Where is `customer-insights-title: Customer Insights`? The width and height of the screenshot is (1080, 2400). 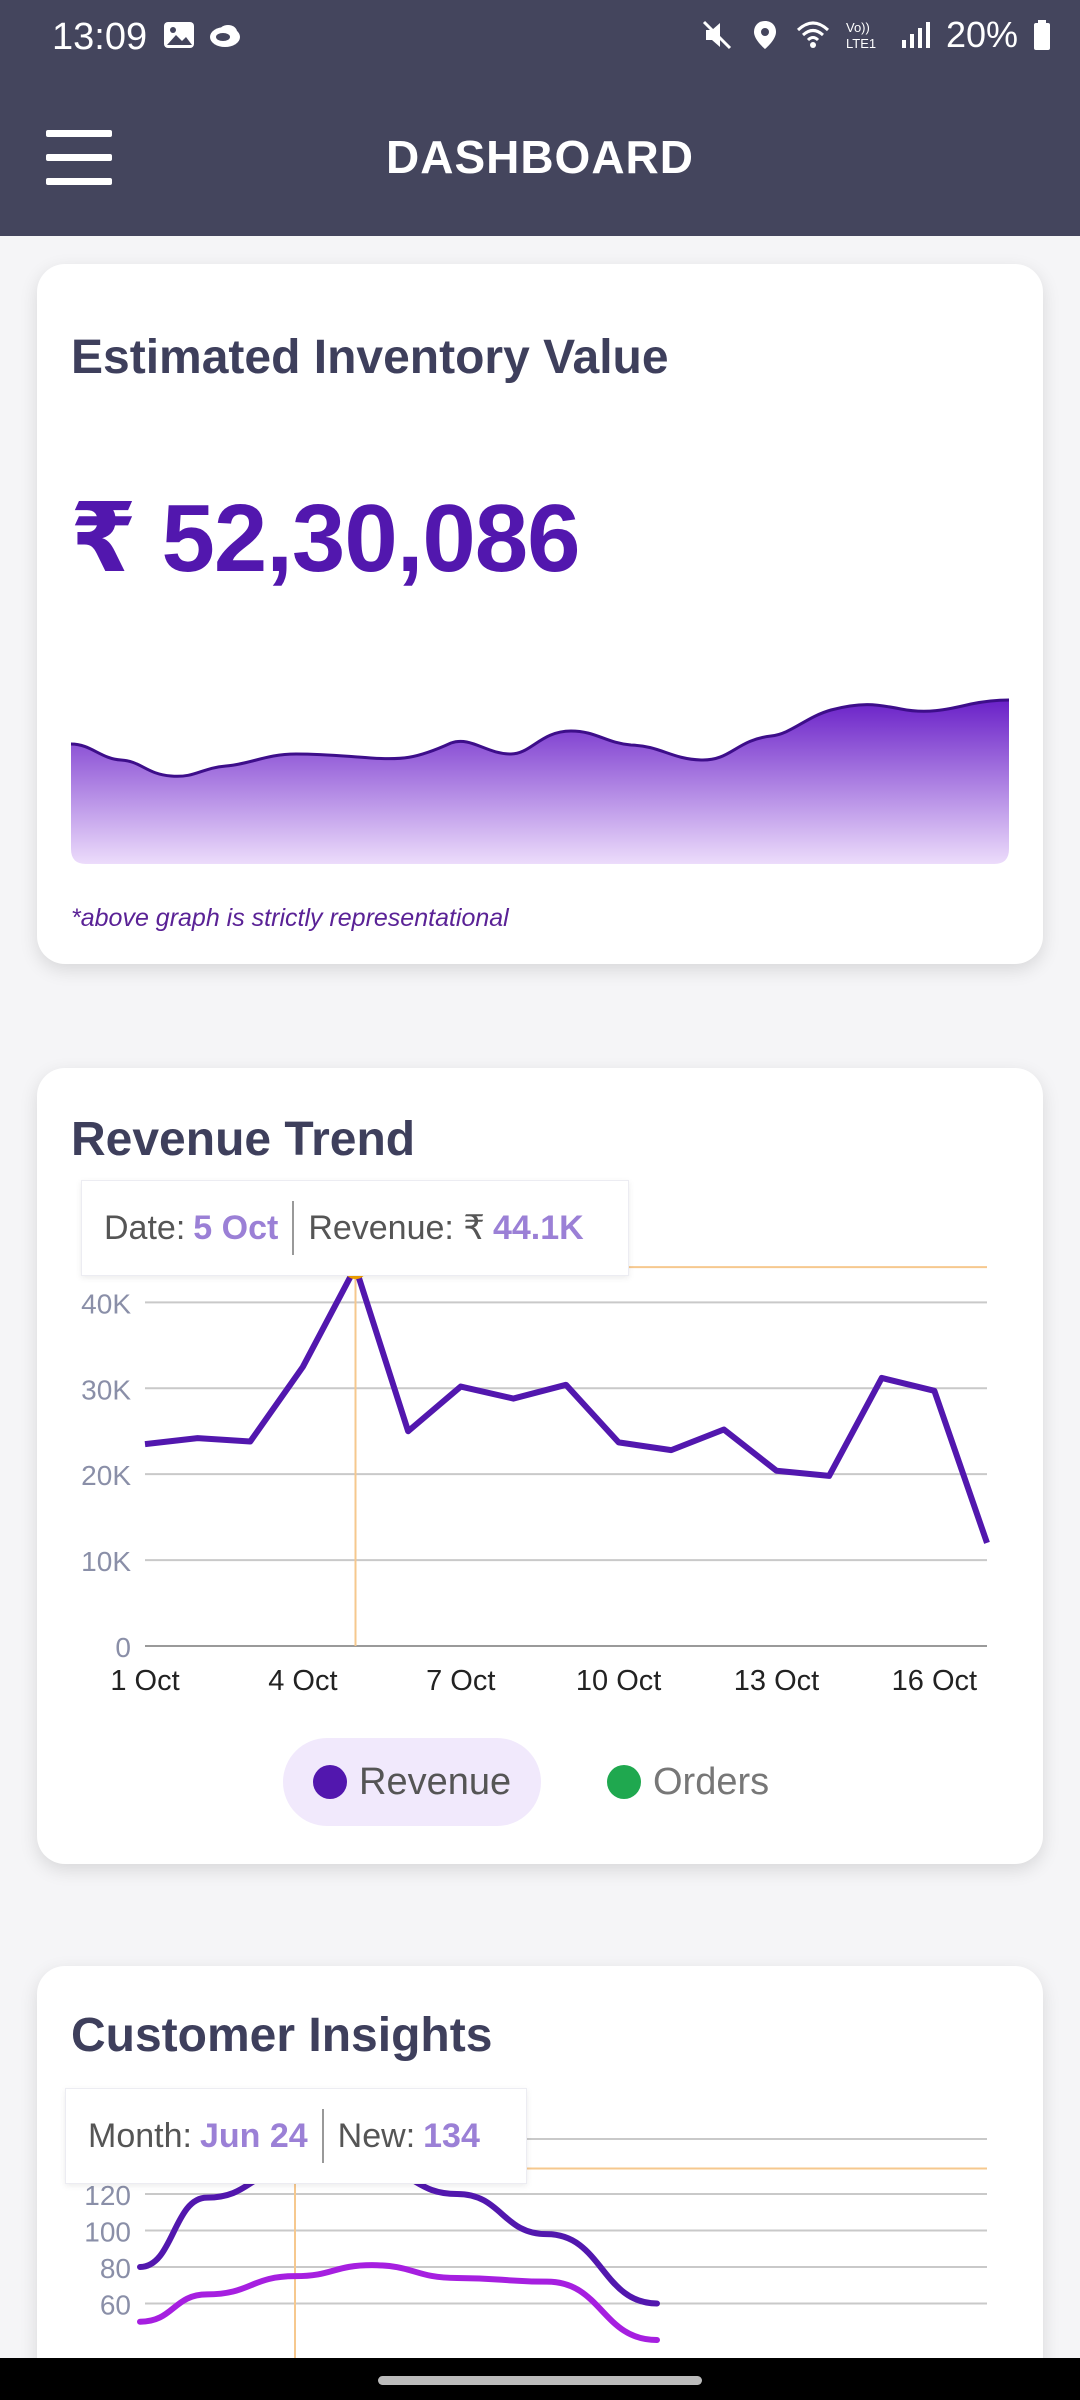 customer-insights-title: Customer Insights is located at coordinates (282, 2035).